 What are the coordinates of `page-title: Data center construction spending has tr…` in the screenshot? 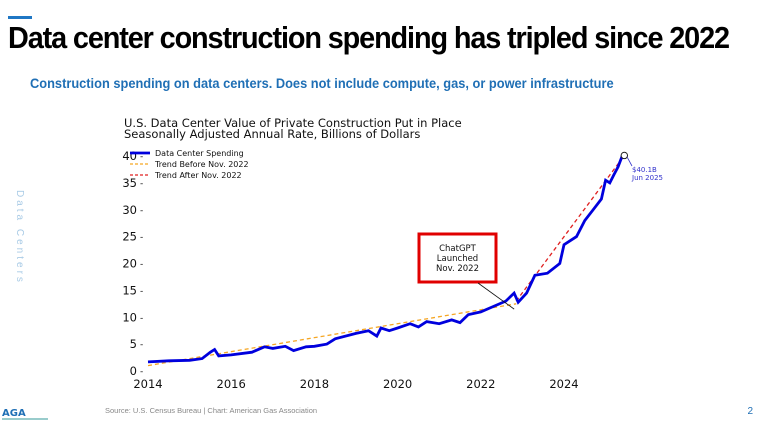 It's located at (369, 37).